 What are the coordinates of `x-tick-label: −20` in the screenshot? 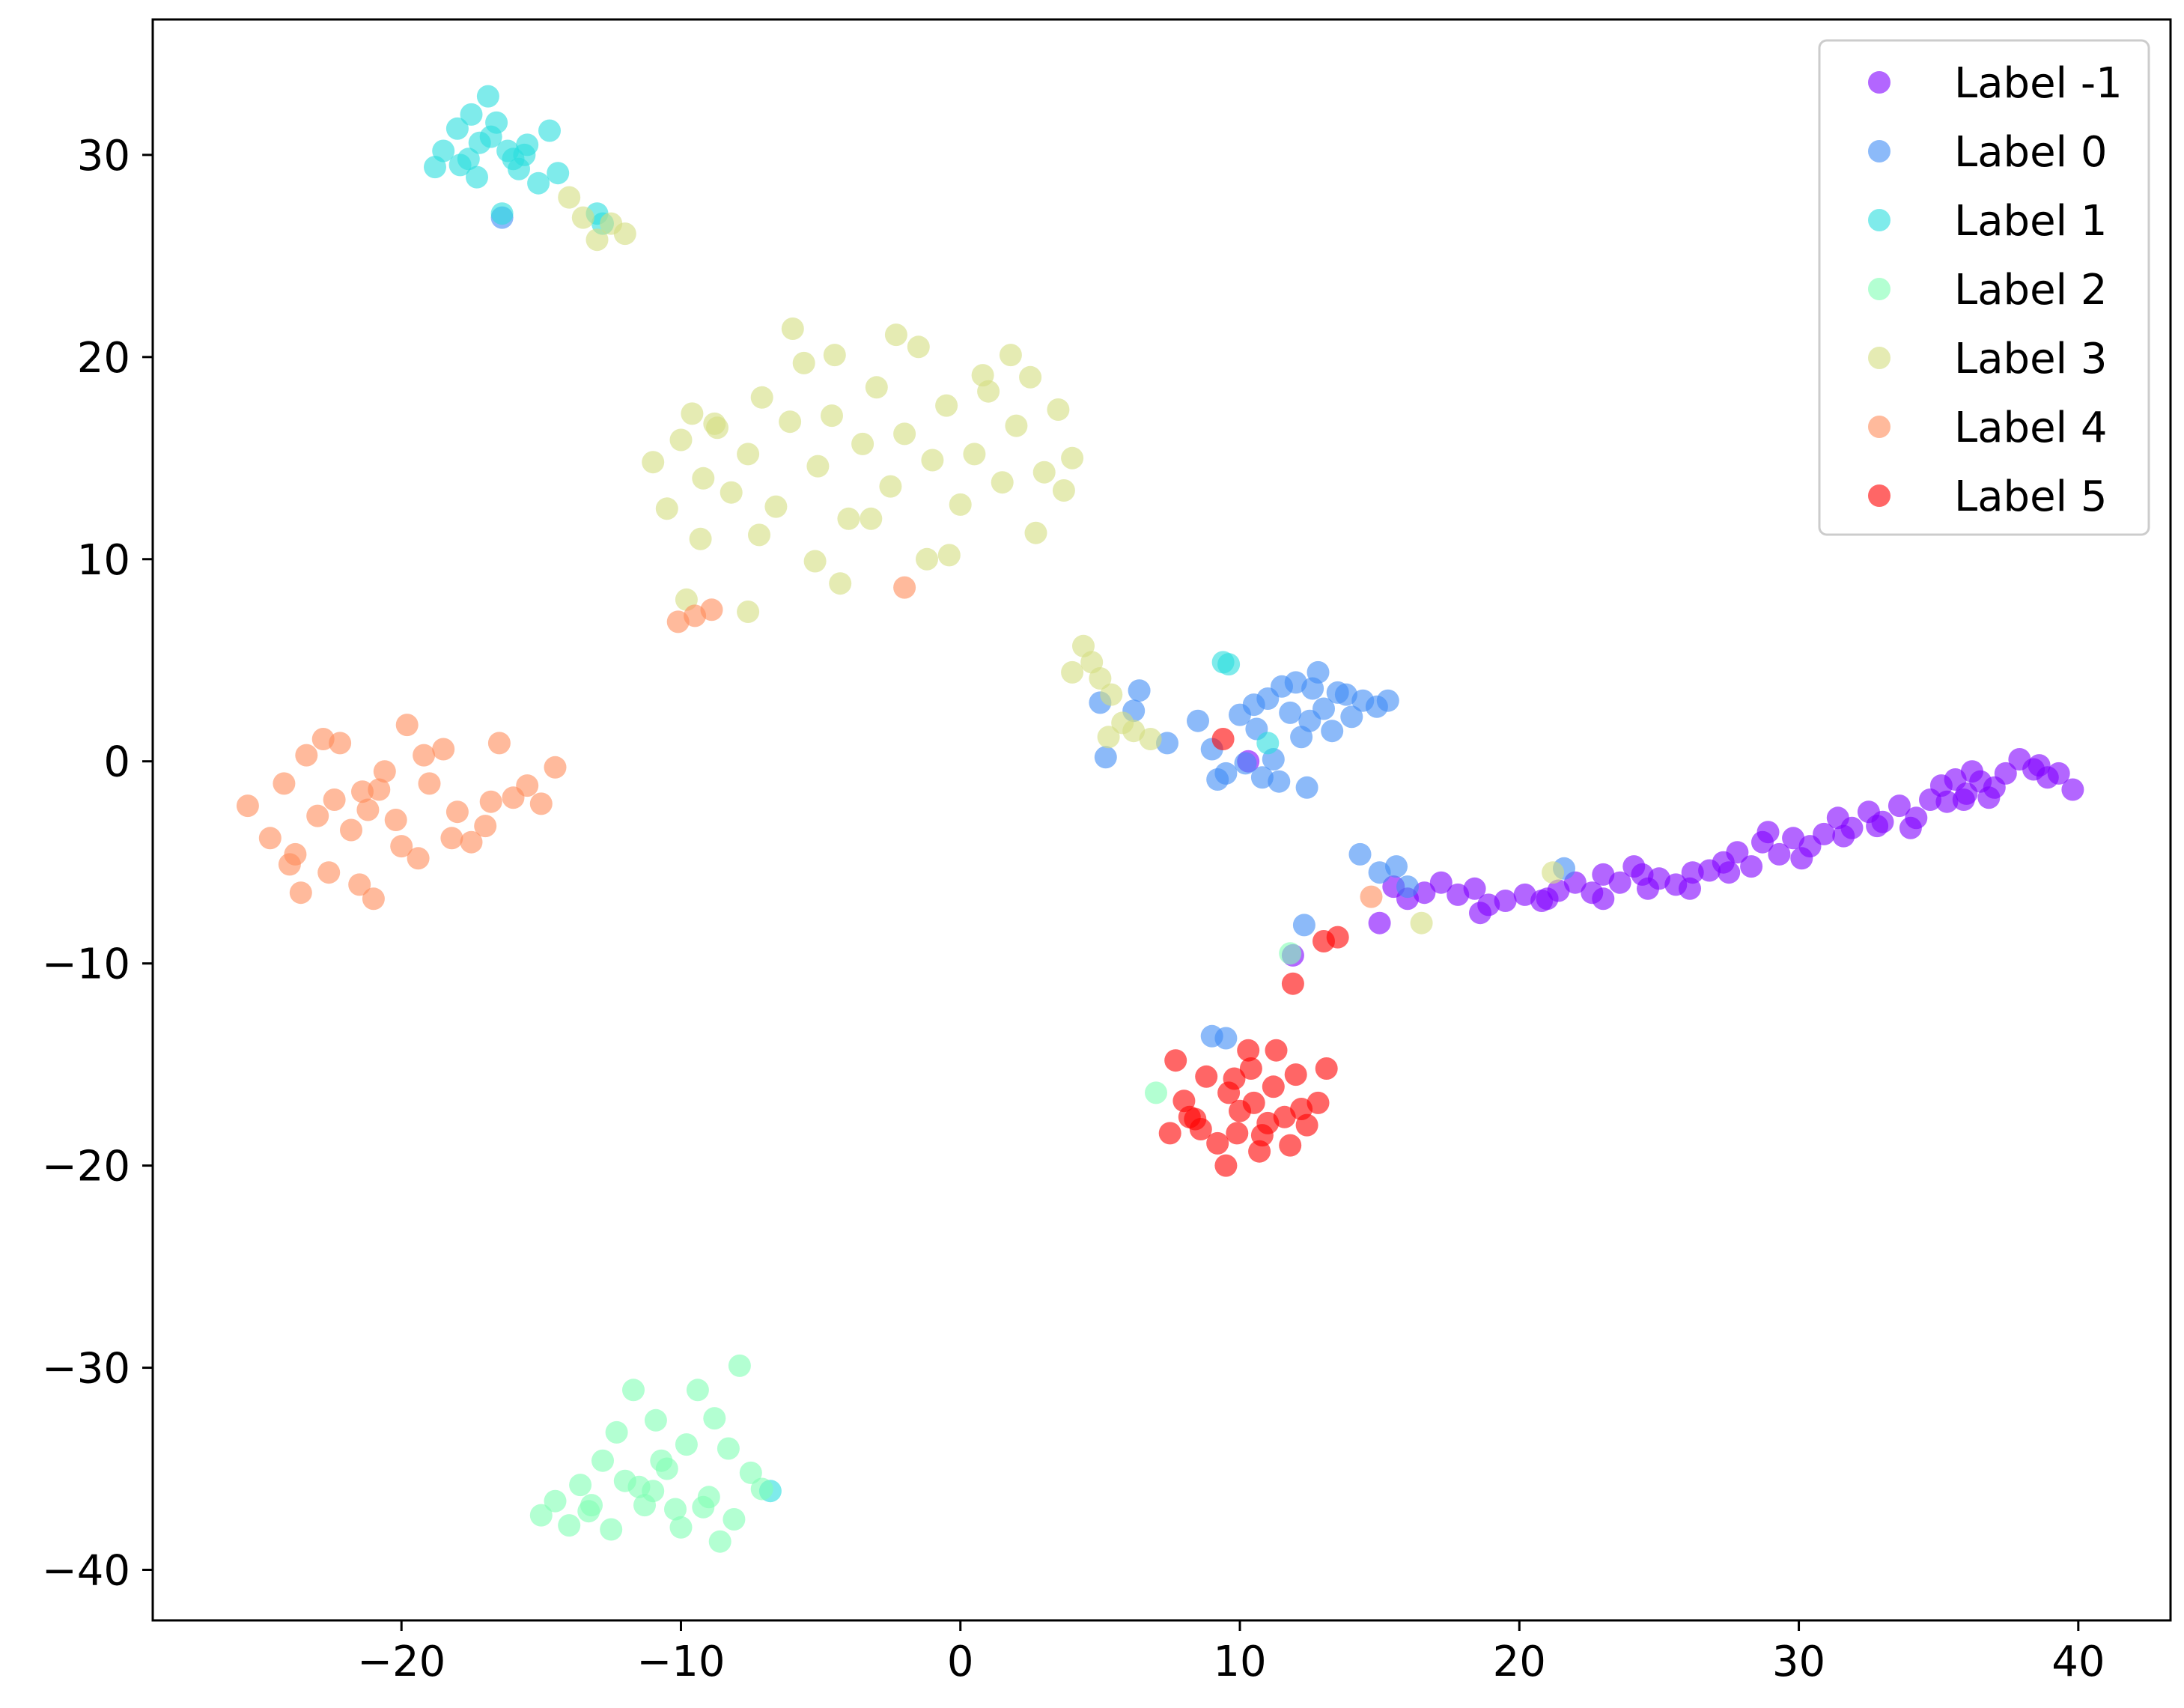 It's located at (401, 1662).